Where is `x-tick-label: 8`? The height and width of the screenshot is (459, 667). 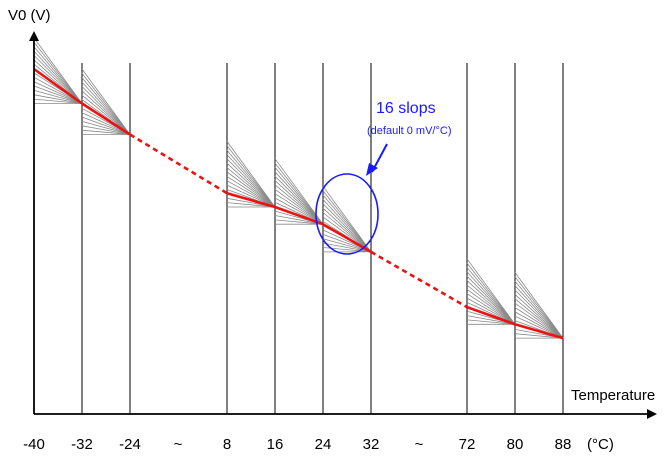
x-tick-label: 8 is located at coordinates (227, 444).